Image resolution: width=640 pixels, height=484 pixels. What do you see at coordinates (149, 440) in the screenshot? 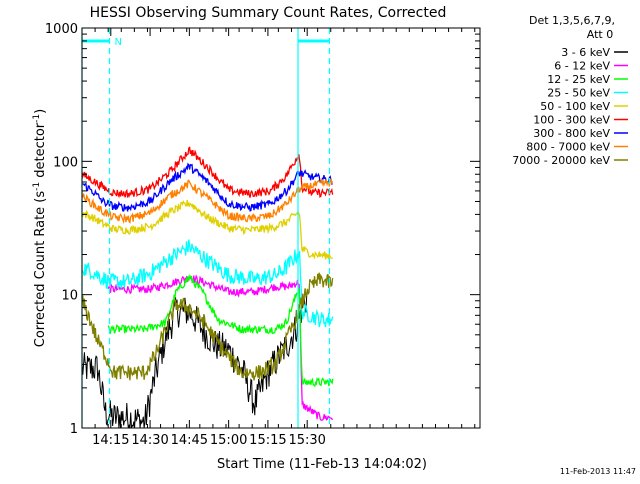
I see `x-tick-label-1: 14:30` at bounding box center [149, 440].